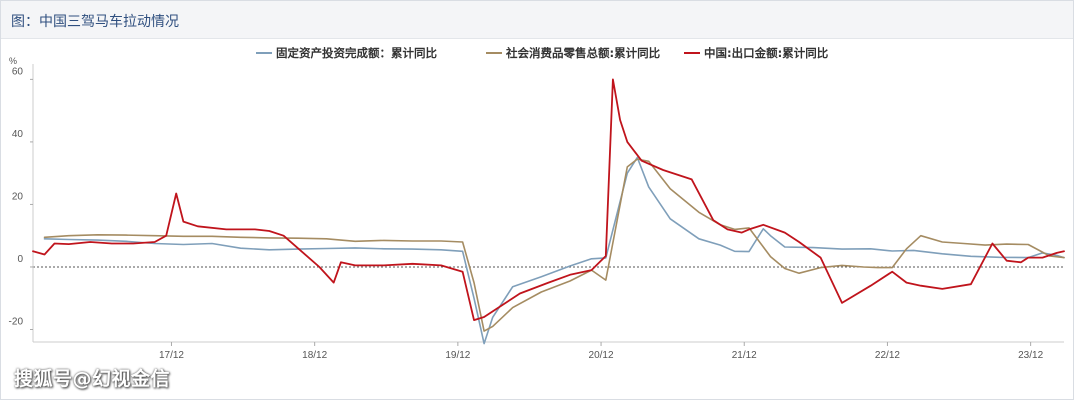 The height and width of the screenshot is (400, 1074). What do you see at coordinates (18, 134) in the screenshot?
I see `y-tick-label: 40` at bounding box center [18, 134].